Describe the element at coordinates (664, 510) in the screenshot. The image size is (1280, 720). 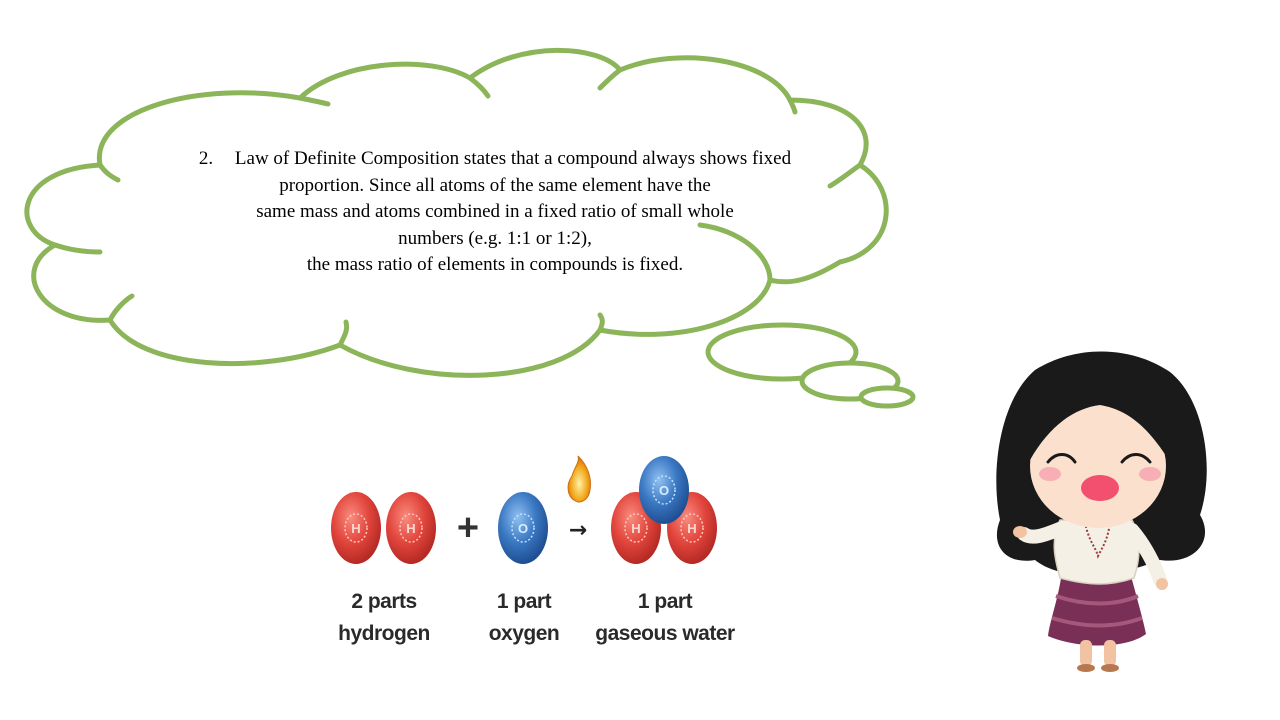
I see `water-molecule` at that location.